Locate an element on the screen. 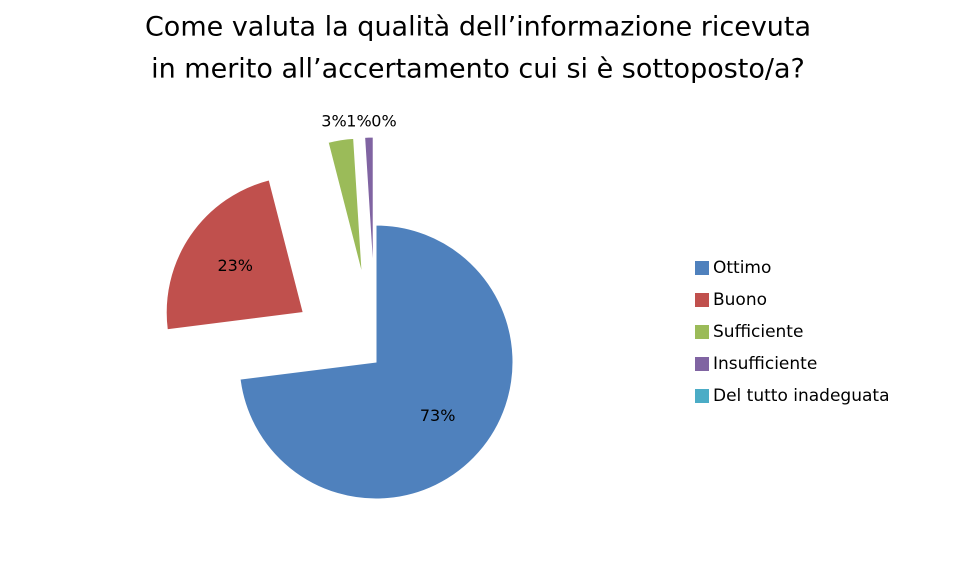  legend-label: Sufficiente is located at coordinates (758, 332).